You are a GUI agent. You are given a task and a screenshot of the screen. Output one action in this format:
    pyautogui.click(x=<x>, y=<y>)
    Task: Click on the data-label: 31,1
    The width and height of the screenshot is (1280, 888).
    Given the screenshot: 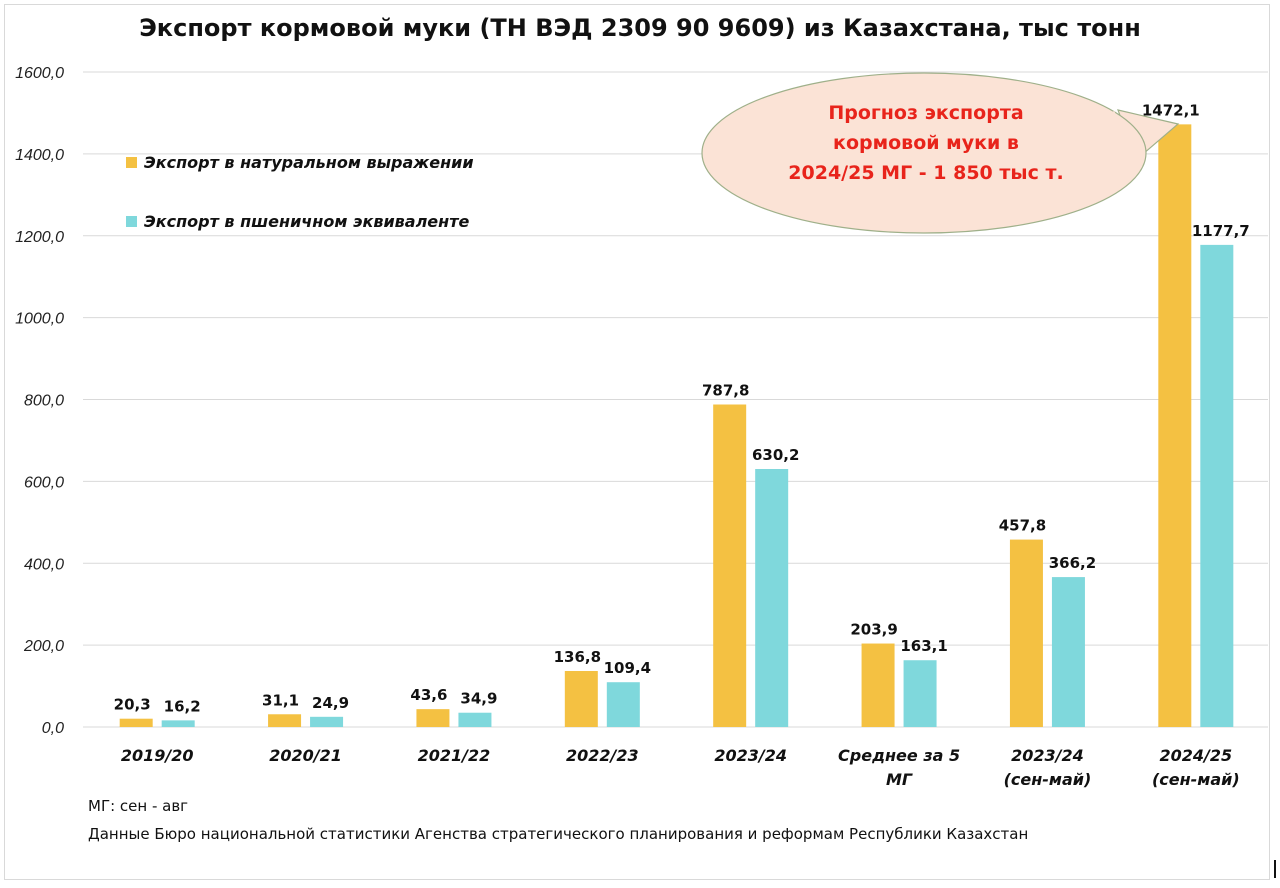 What is the action you would take?
    pyautogui.click(x=280, y=700)
    